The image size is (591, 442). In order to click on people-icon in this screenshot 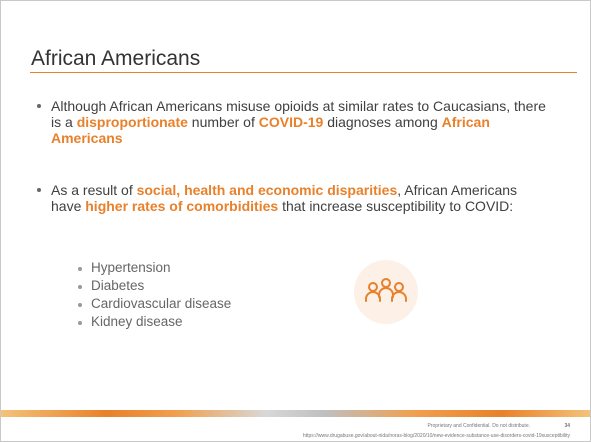, I will do `click(386, 292)`.